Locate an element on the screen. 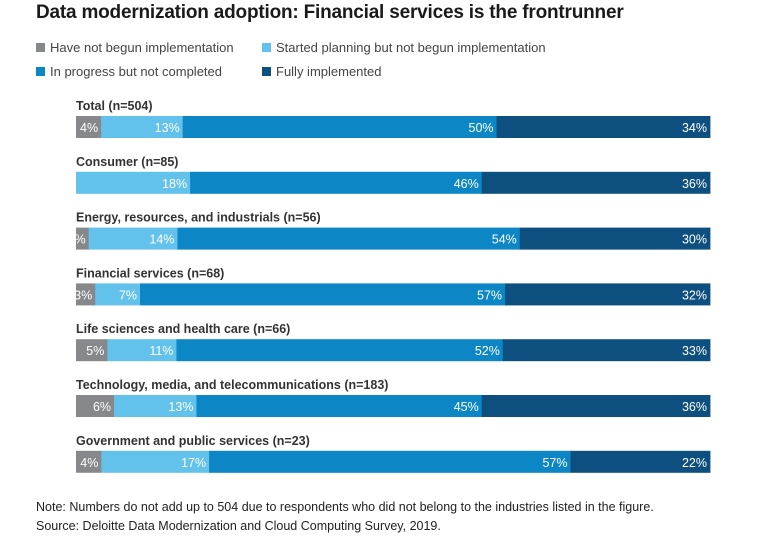 The image size is (780, 547). legend-swatch-started-planning is located at coordinates (266, 47).